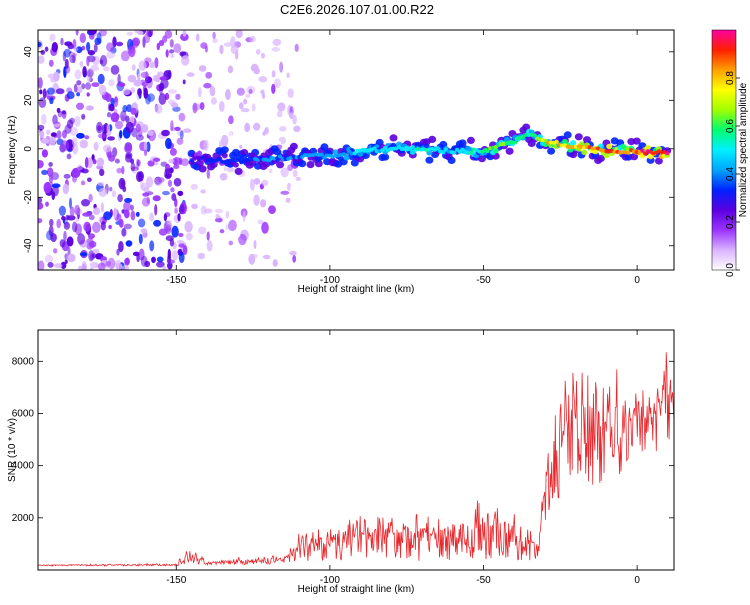  Describe the element at coordinates (637, 280) in the screenshot. I see `x-tick-label: 0` at that location.